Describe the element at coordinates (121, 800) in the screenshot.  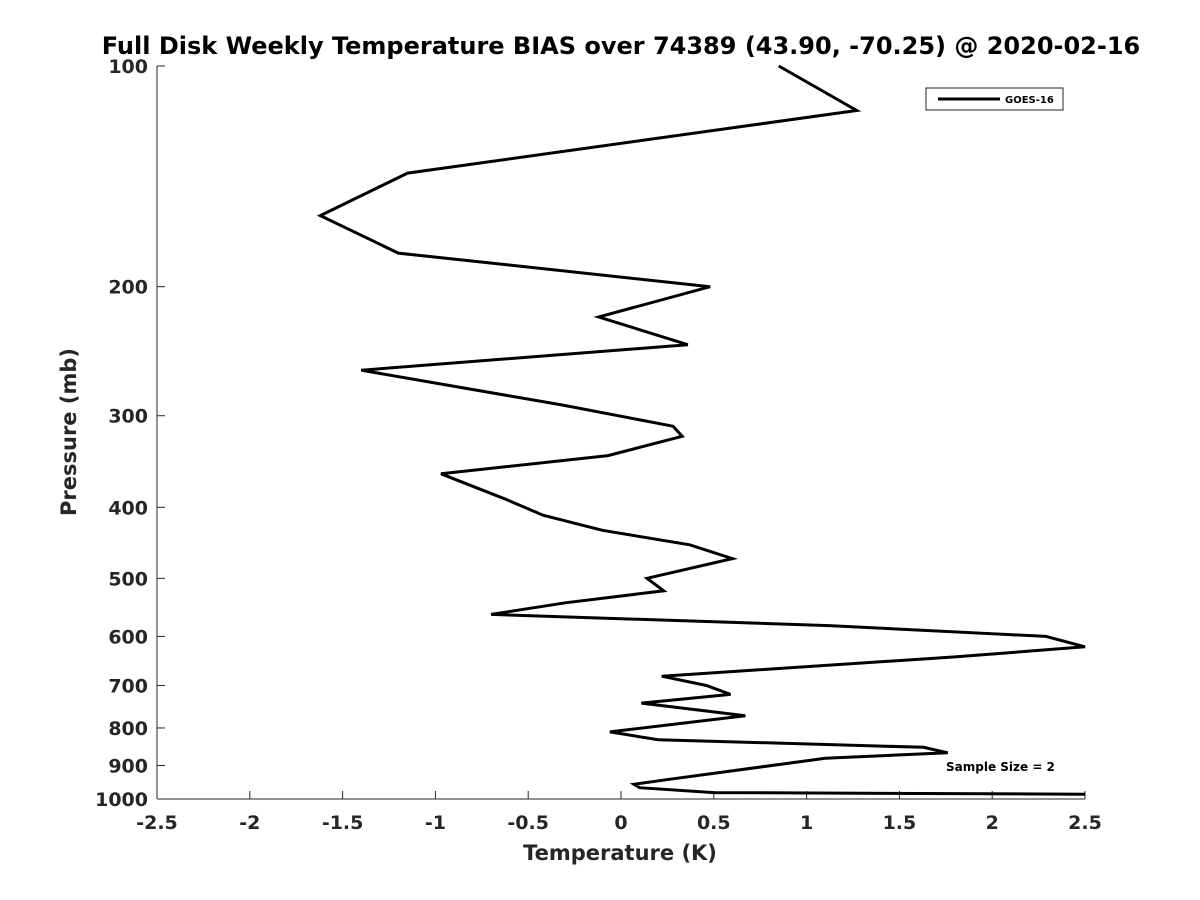
I see `y-tick-label: 1000` at that location.